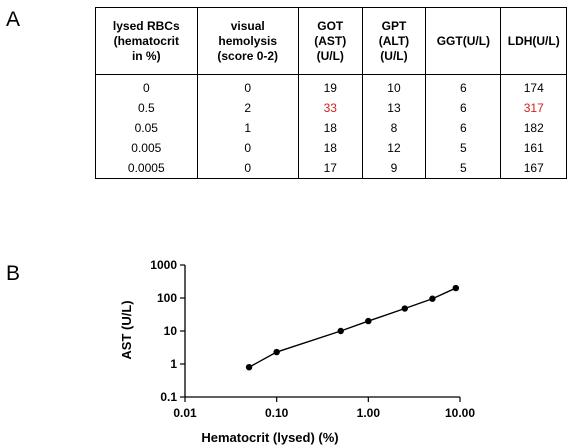 The height and width of the screenshot is (446, 583). Describe the element at coordinates (394, 41) in the screenshot. I see `header-gpt: GPT (ALT) (U/L)` at that location.